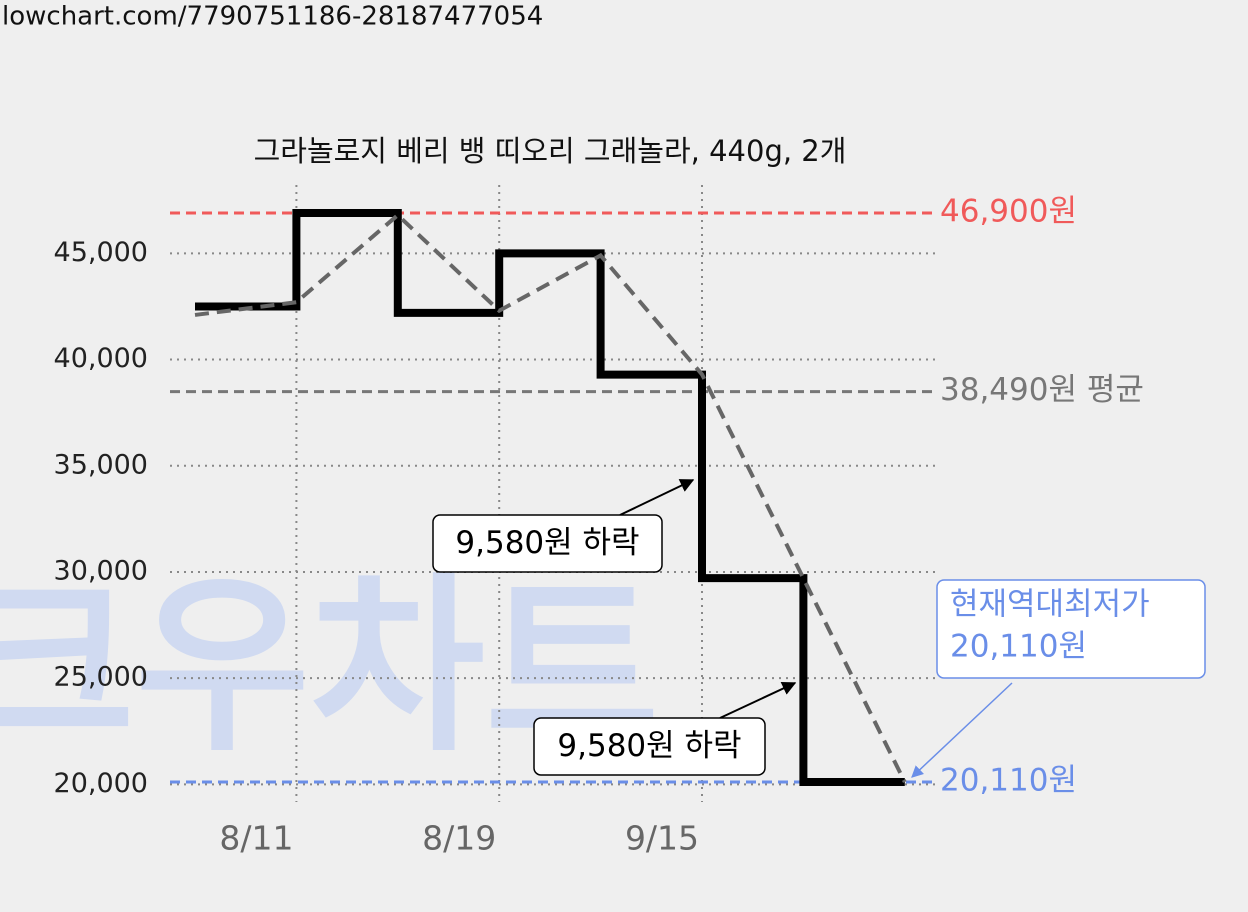 Image resolution: width=1248 pixels, height=912 pixels. Describe the element at coordinates (1050, 605) in the screenshot. I see `lowest-text: 현재역대최저가` at that location.